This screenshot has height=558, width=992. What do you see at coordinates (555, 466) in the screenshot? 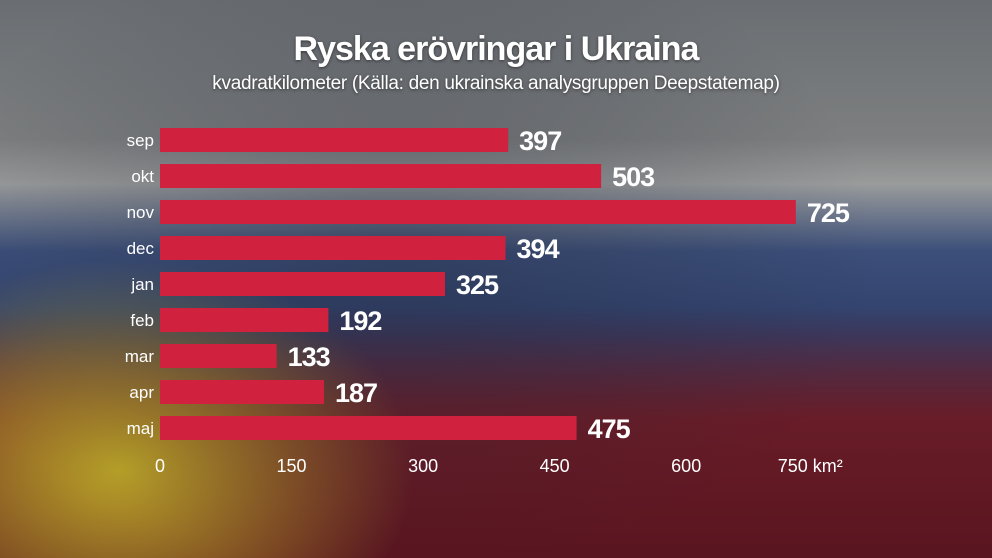
I see `x-tick-label: 450` at bounding box center [555, 466].